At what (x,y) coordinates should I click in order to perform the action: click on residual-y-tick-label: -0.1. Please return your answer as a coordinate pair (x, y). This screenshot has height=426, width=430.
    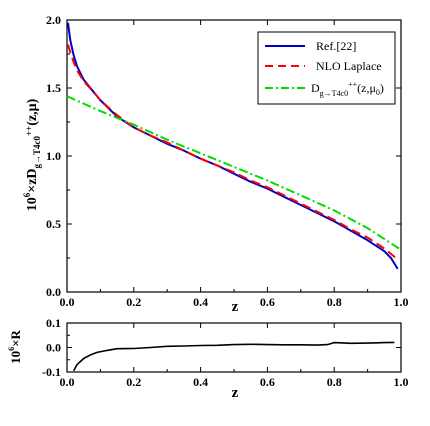
    Looking at the image, I should click on (51, 372).